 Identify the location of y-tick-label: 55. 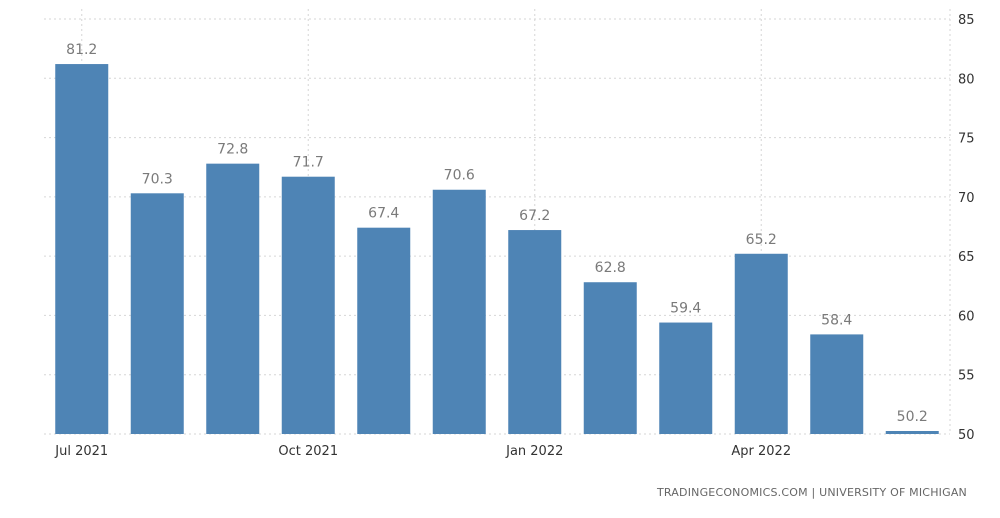
(966, 376).